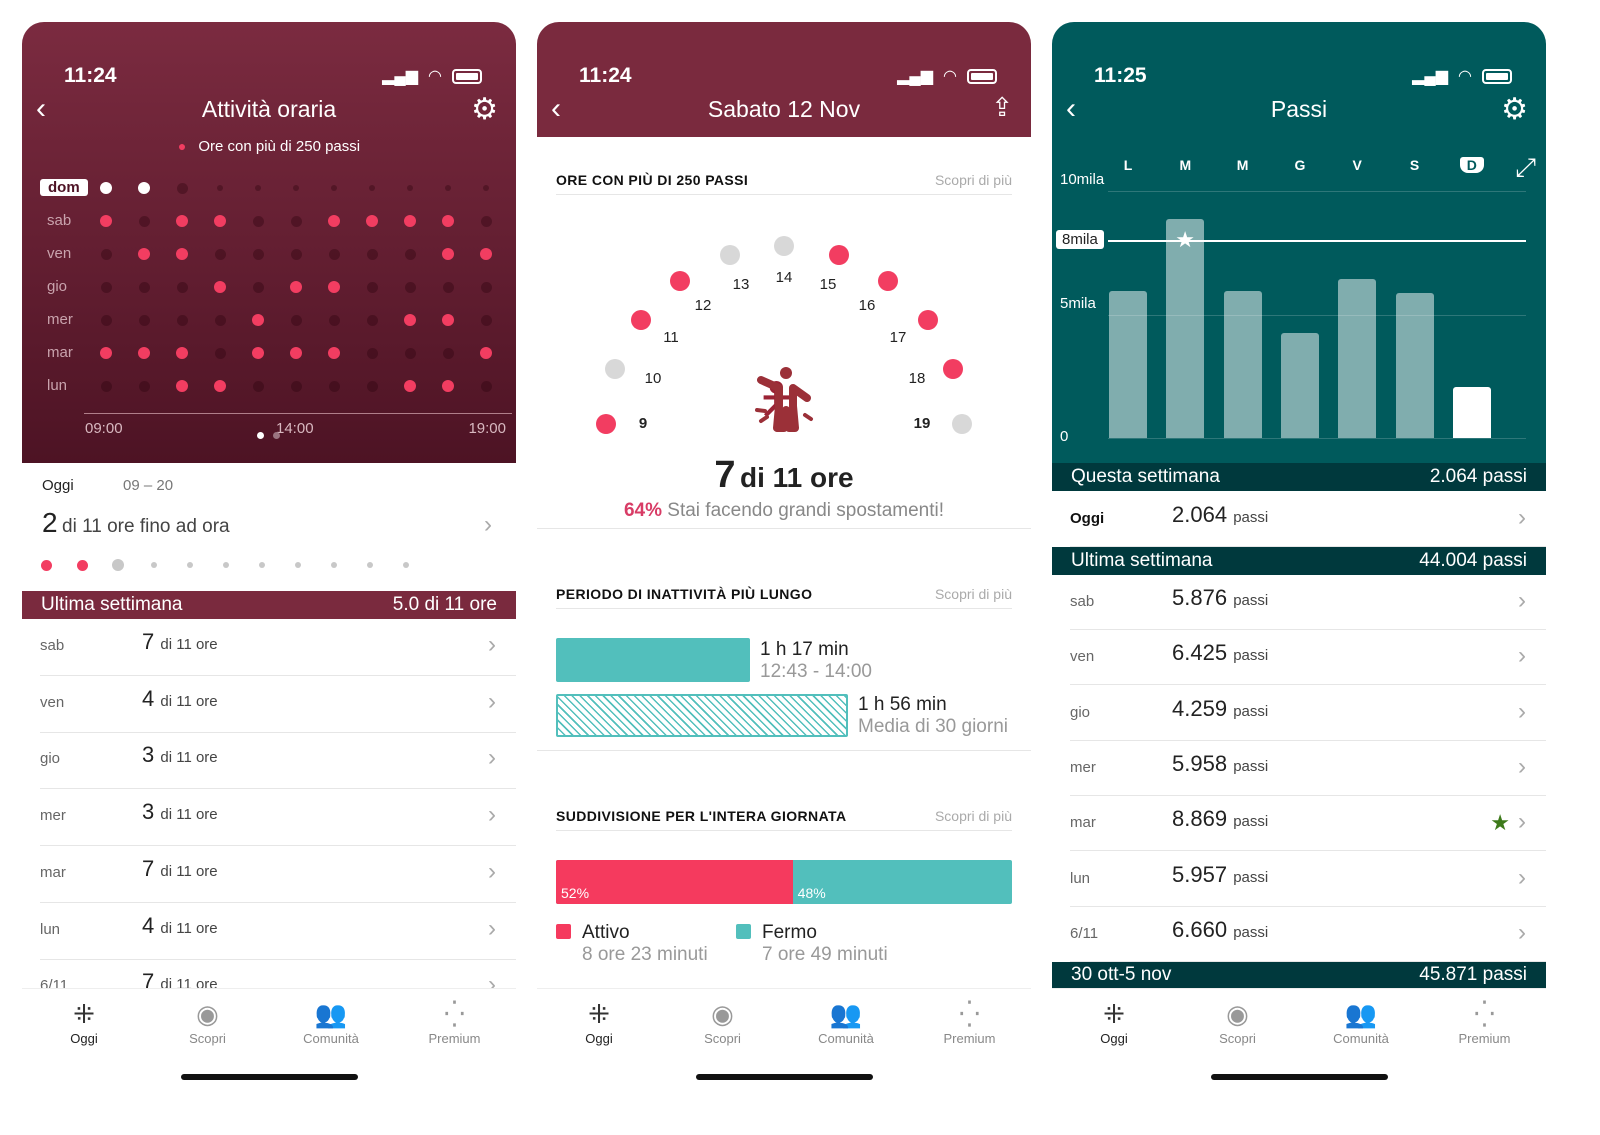 This screenshot has width=1600, height=1135. Describe the element at coordinates (146, 526) in the screenshot. I see `today-text: di 11 ore fino ad ora` at that location.